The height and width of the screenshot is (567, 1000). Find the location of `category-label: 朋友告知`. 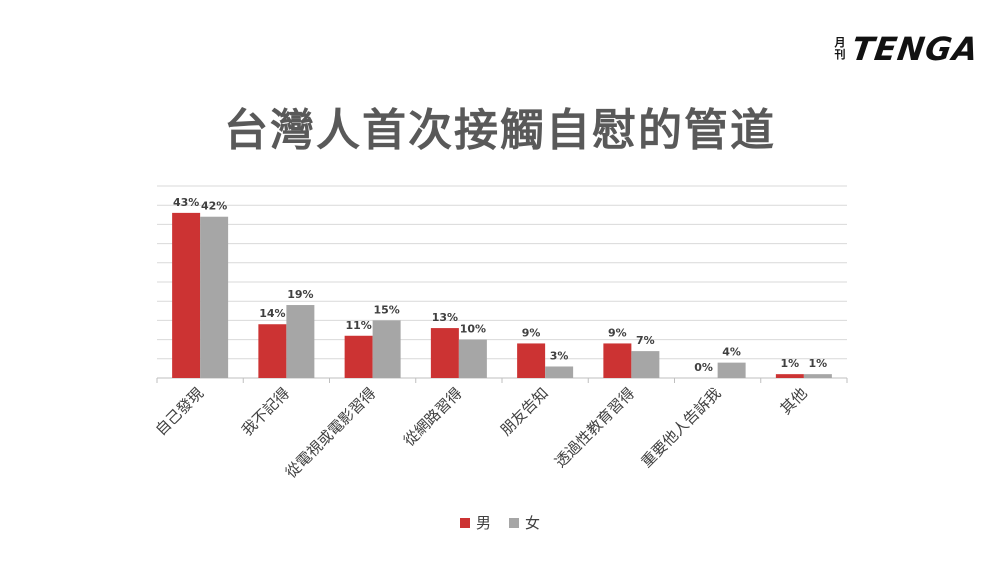

category-label: 朋友告知 is located at coordinates (524, 411).